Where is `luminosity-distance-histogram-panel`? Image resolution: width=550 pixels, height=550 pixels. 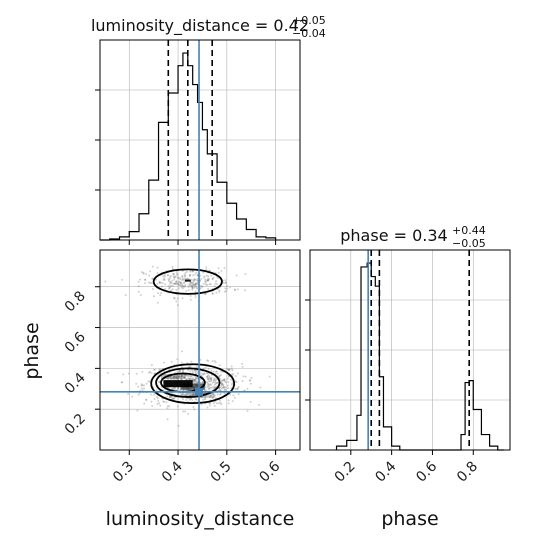
luminosity-distance-histogram-panel is located at coordinates (198, 142).